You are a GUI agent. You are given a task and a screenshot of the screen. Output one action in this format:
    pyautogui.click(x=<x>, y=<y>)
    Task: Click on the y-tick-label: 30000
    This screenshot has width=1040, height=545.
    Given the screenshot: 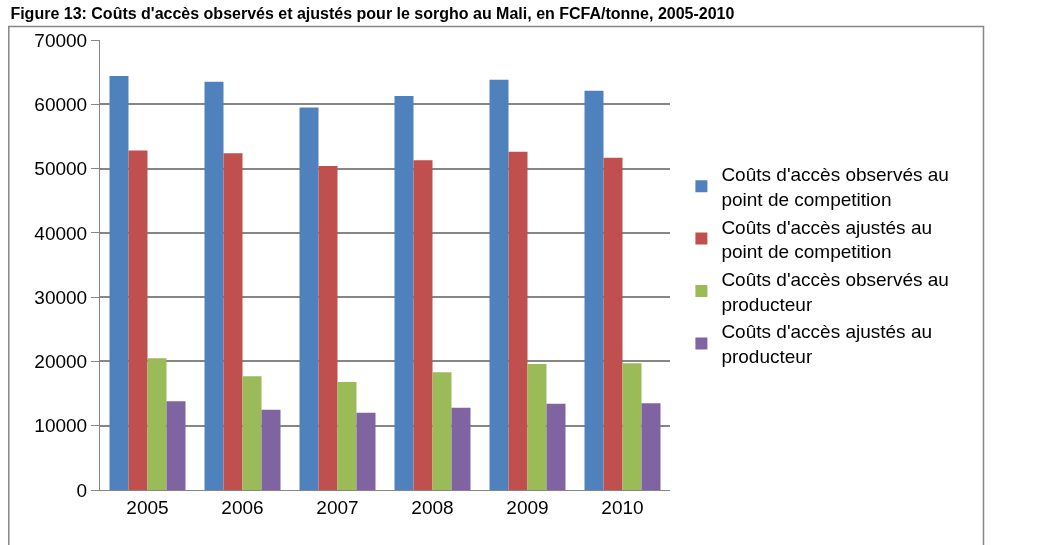 What is the action you would take?
    pyautogui.click(x=61, y=297)
    